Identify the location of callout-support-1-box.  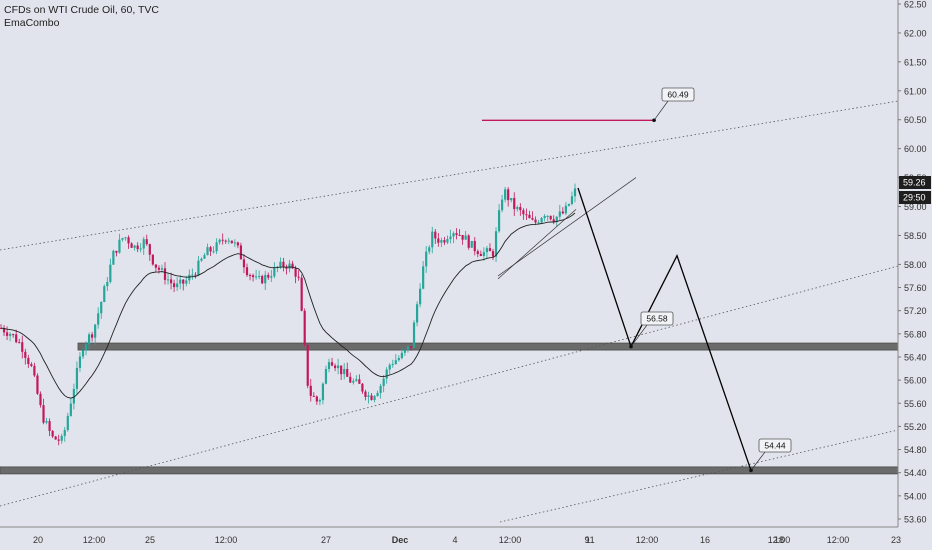
(657, 318).